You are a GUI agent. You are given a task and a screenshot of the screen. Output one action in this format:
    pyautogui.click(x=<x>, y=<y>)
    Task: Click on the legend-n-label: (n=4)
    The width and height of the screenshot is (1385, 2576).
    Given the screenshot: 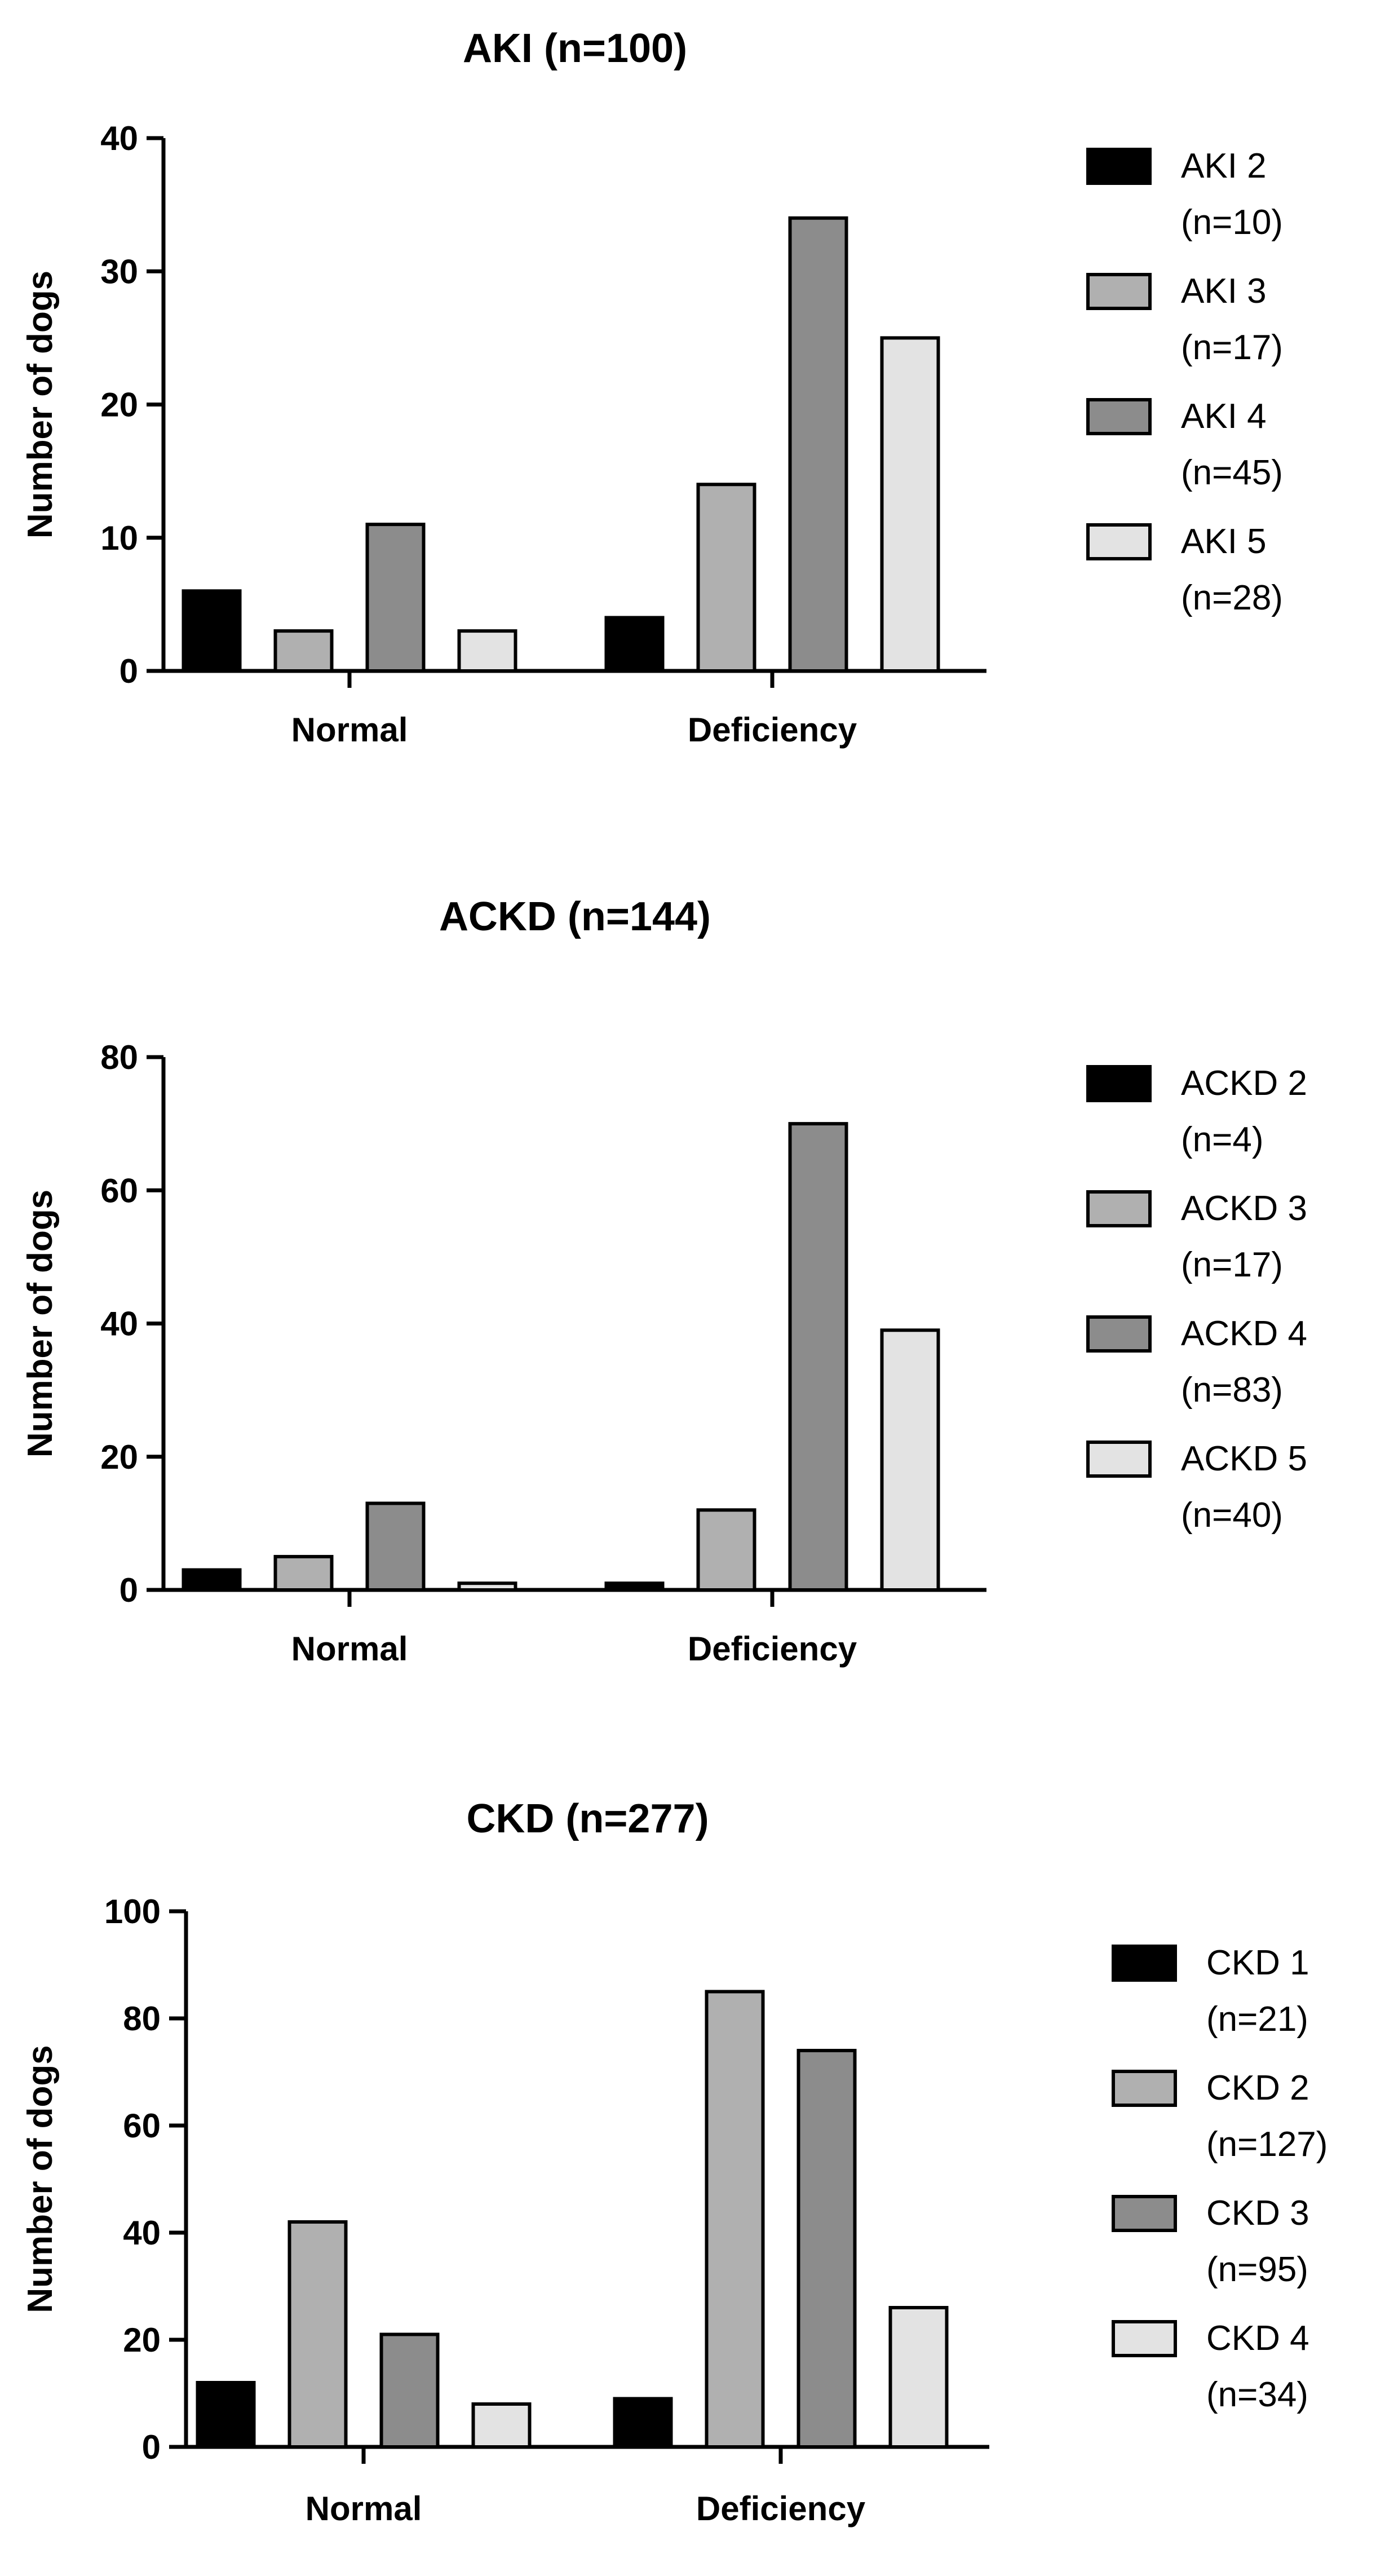 What is the action you would take?
    pyautogui.click(x=1222, y=1139)
    